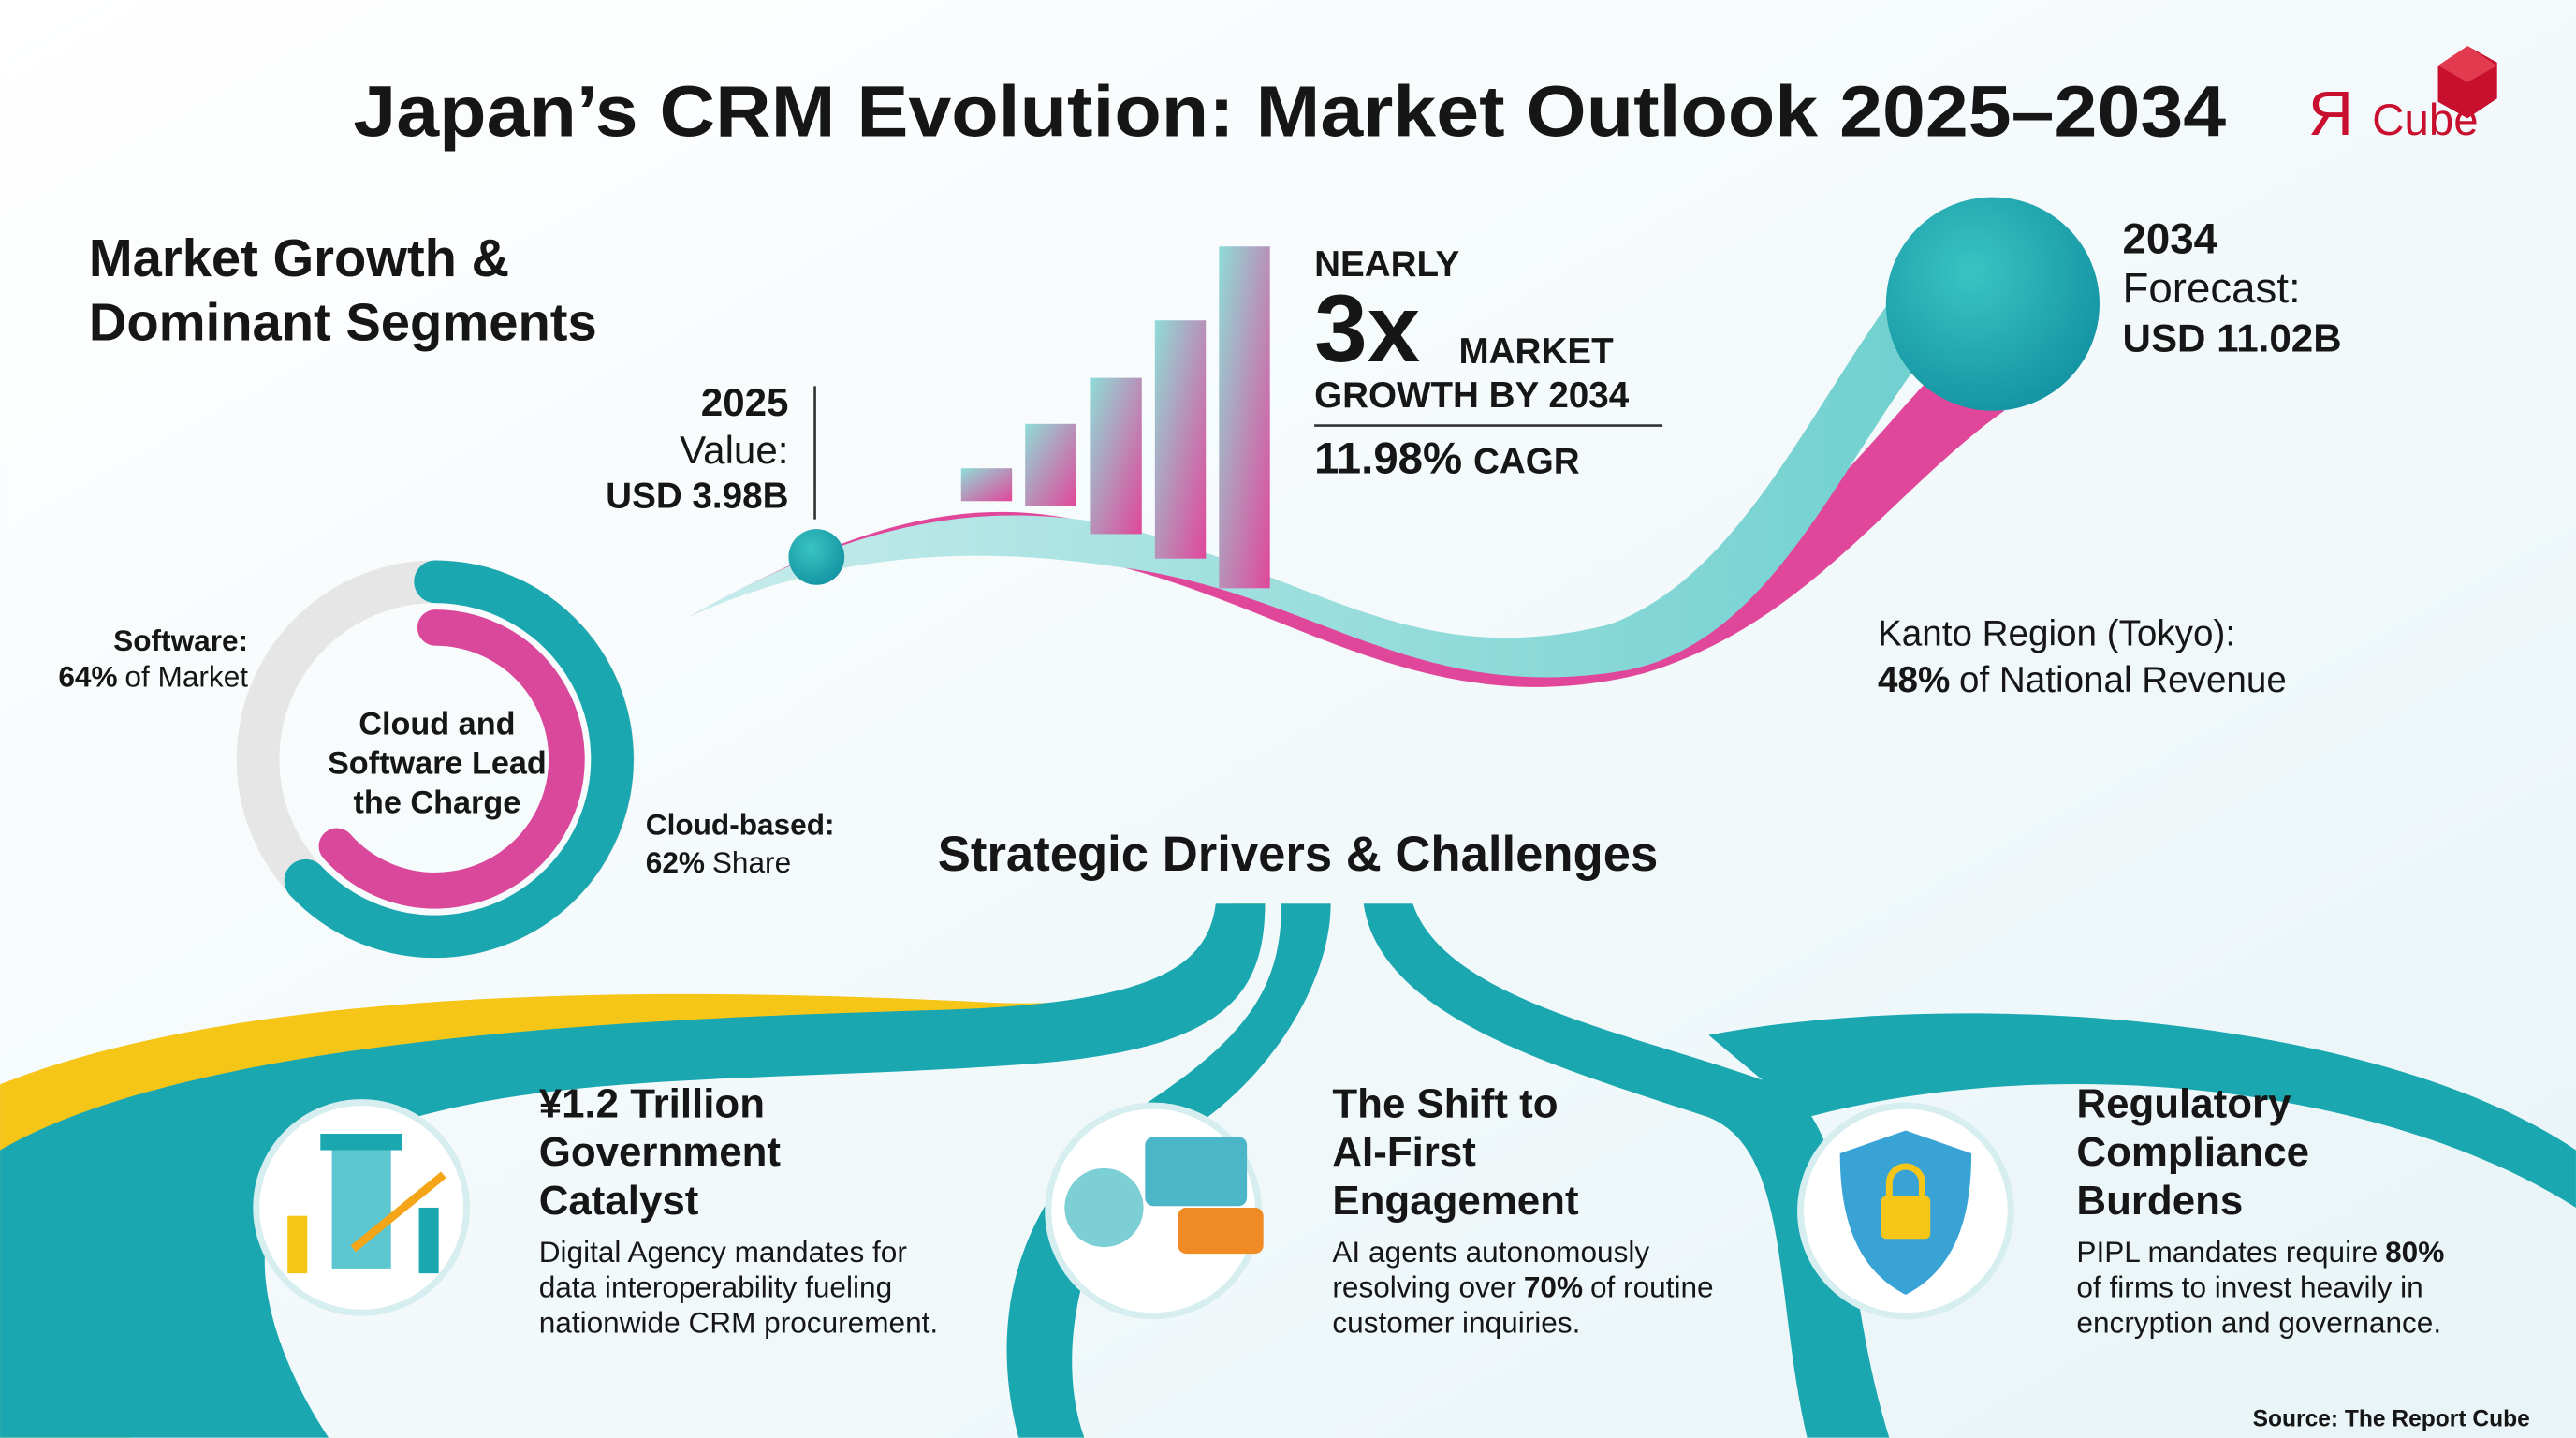  What do you see at coordinates (2183, 1103) in the screenshot?
I see `card-title: Regulatory` at bounding box center [2183, 1103].